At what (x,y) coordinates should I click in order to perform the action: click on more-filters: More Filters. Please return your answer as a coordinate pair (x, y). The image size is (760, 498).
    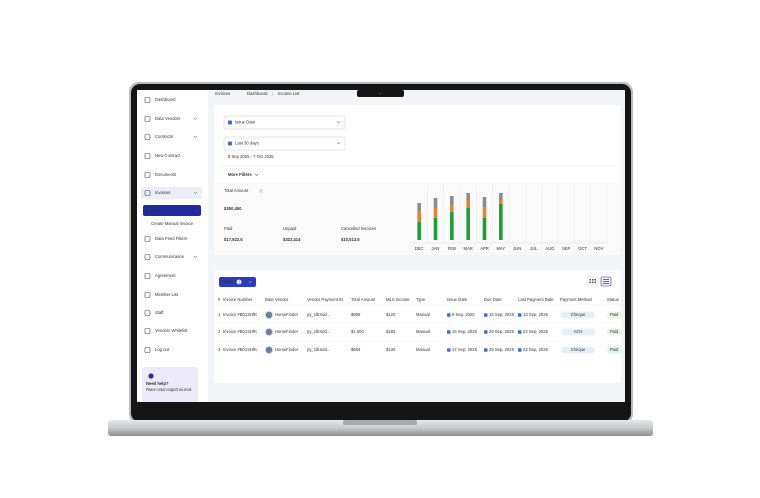
    Looking at the image, I should click on (240, 174).